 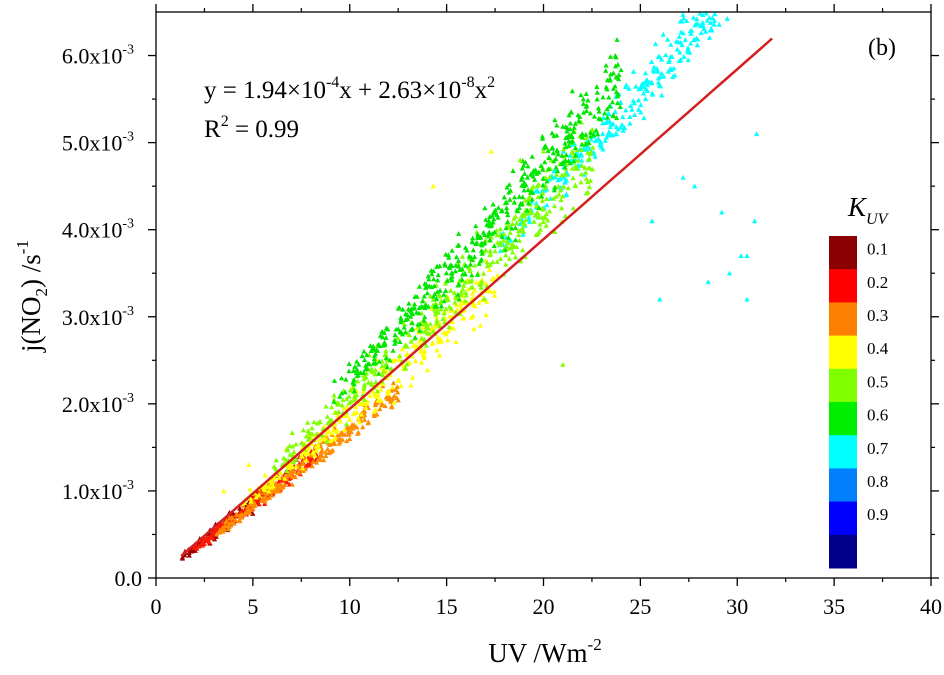 I want to click on colorbar-label: 0.6, so click(x=877, y=415).